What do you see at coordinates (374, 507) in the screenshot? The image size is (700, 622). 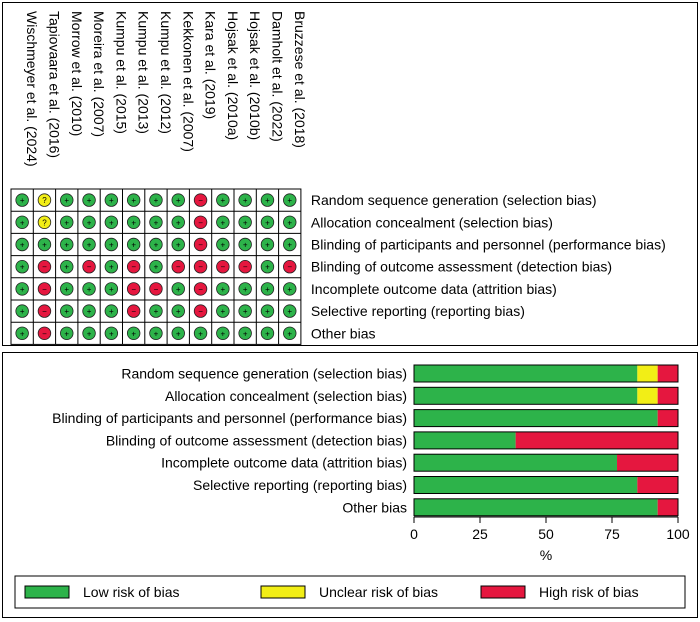 I see `category-label: Other bias` at bounding box center [374, 507].